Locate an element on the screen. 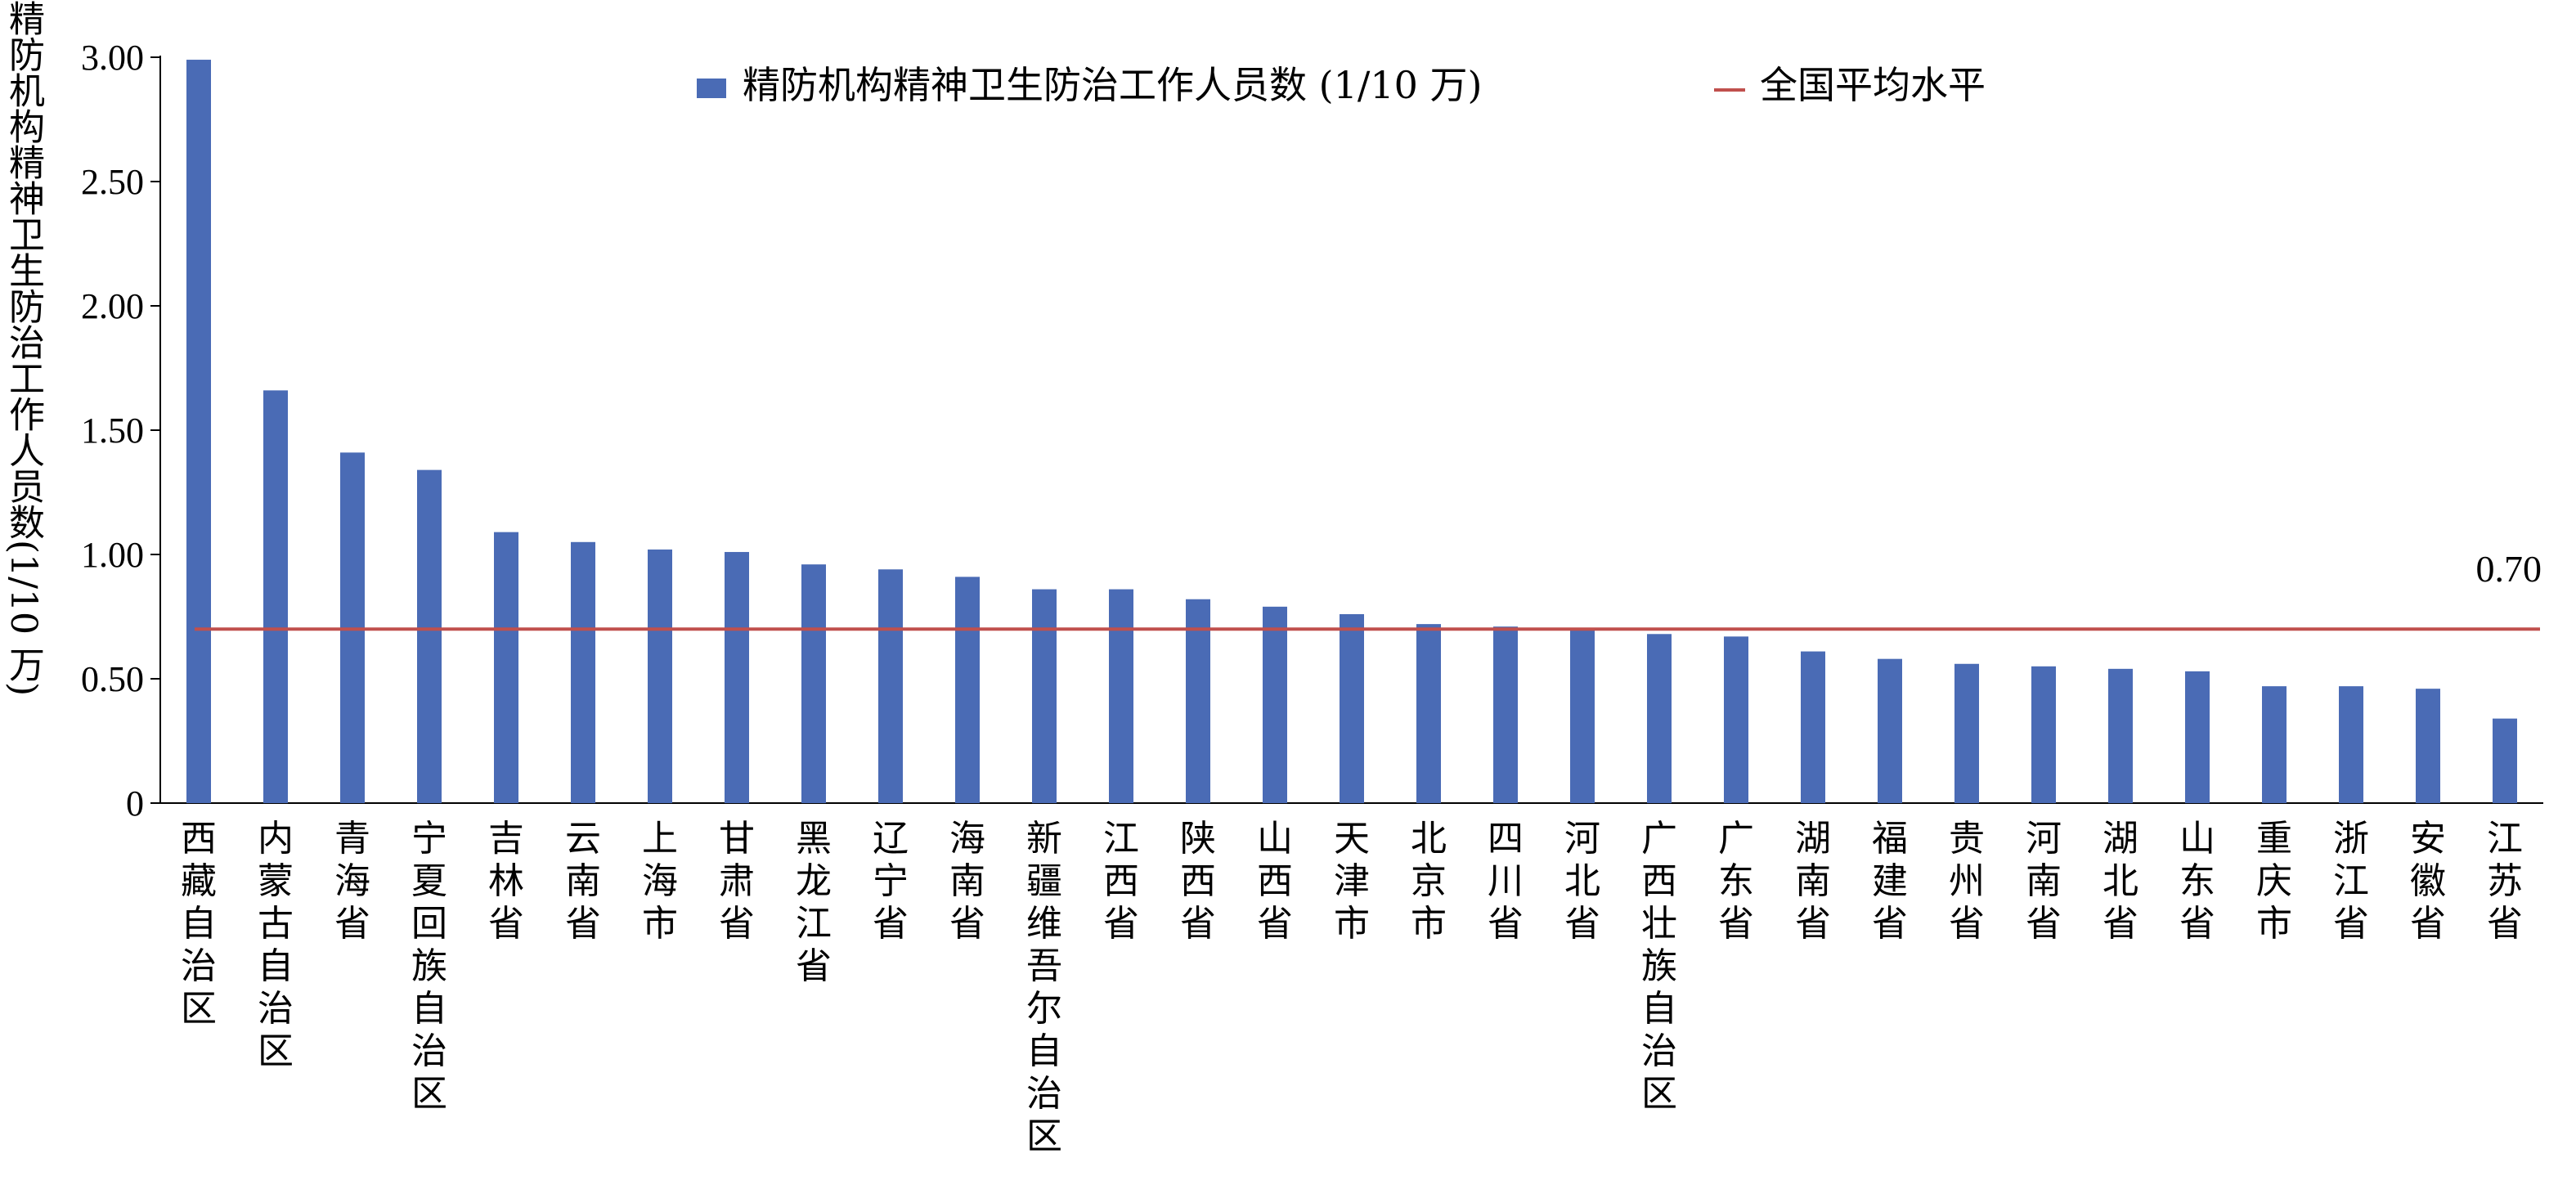 The image size is (2576, 1185). x-category-label: 浙江省 is located at coordinates (2351, 881).